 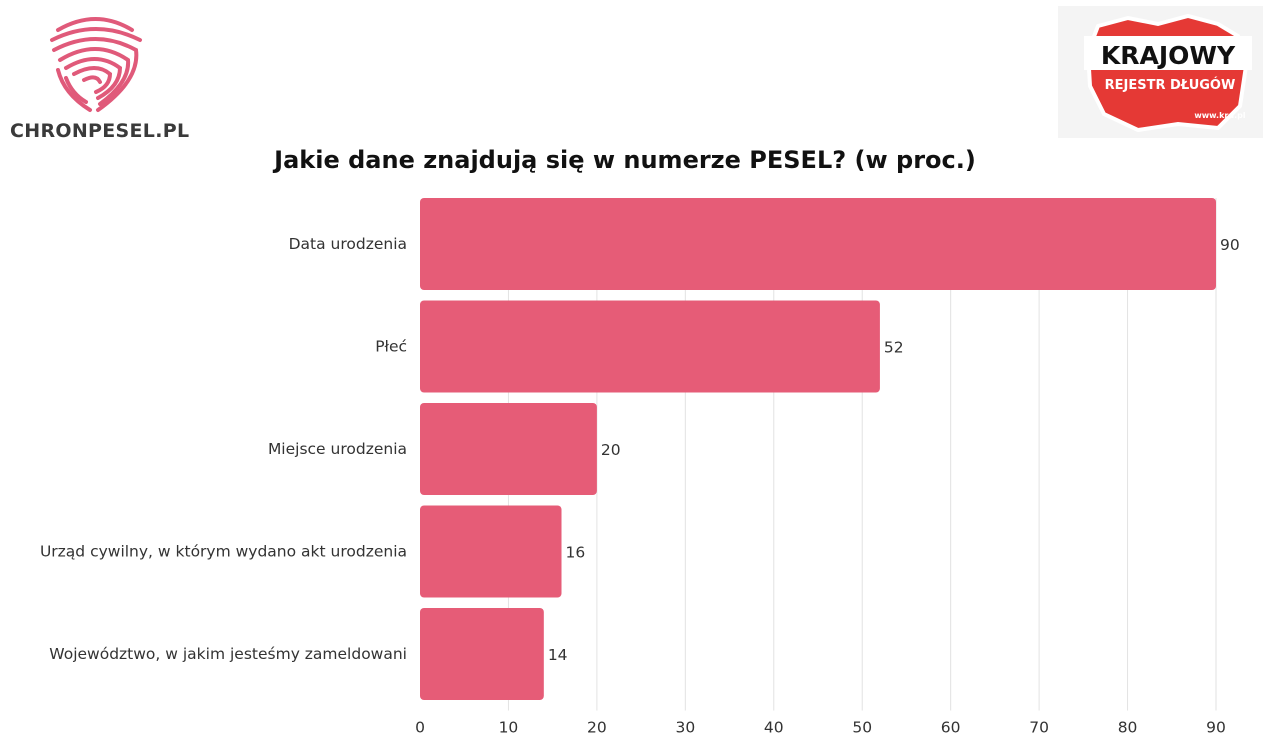 What do you see at coordinates (576, 553) in the screenshot?
I see `value-label: 16` at bounding box center [576, 553].